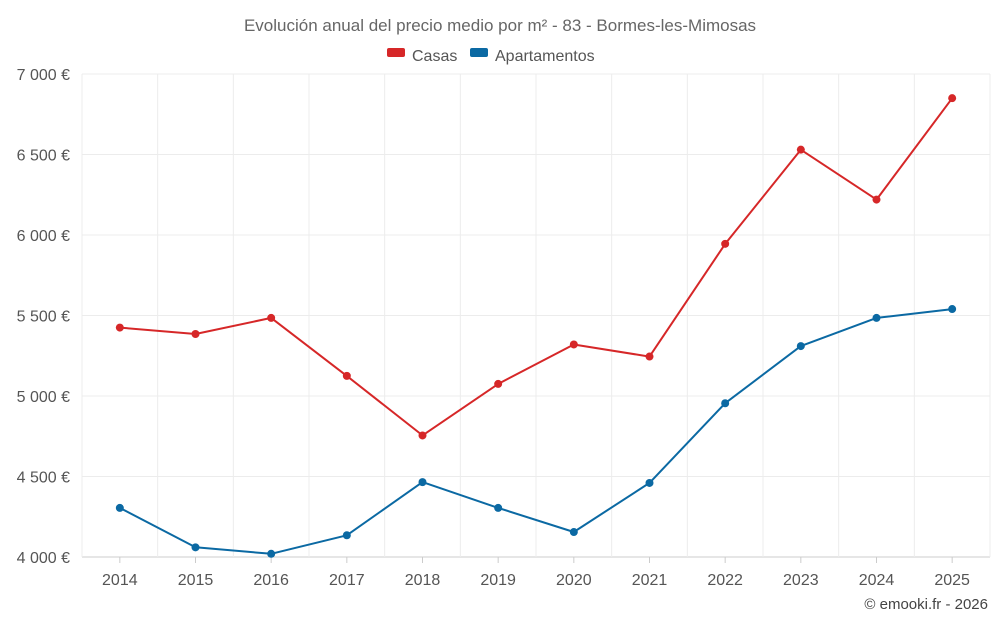 This screenshot has height=625, width=1000. I want to click on x-tick-label: 2022, so click(725, 580).